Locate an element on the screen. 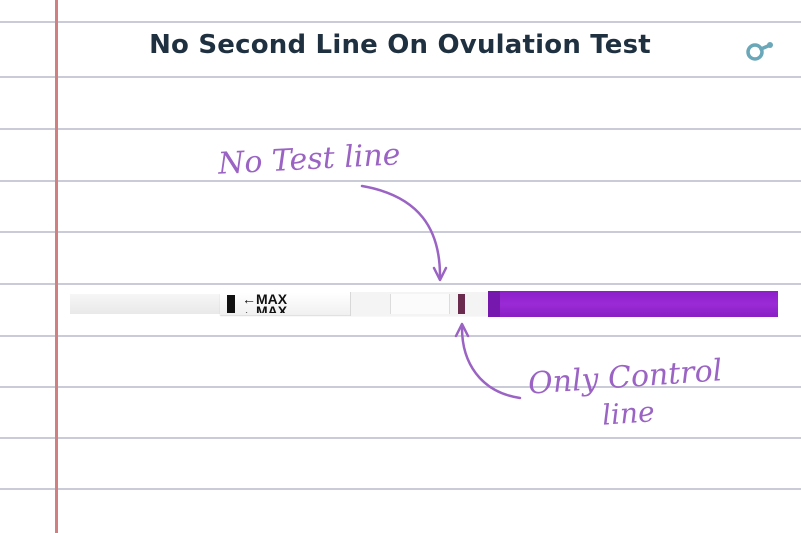 The width and height of the screenshot is (801, 533). margin-line is located at coordinates (56, 266).